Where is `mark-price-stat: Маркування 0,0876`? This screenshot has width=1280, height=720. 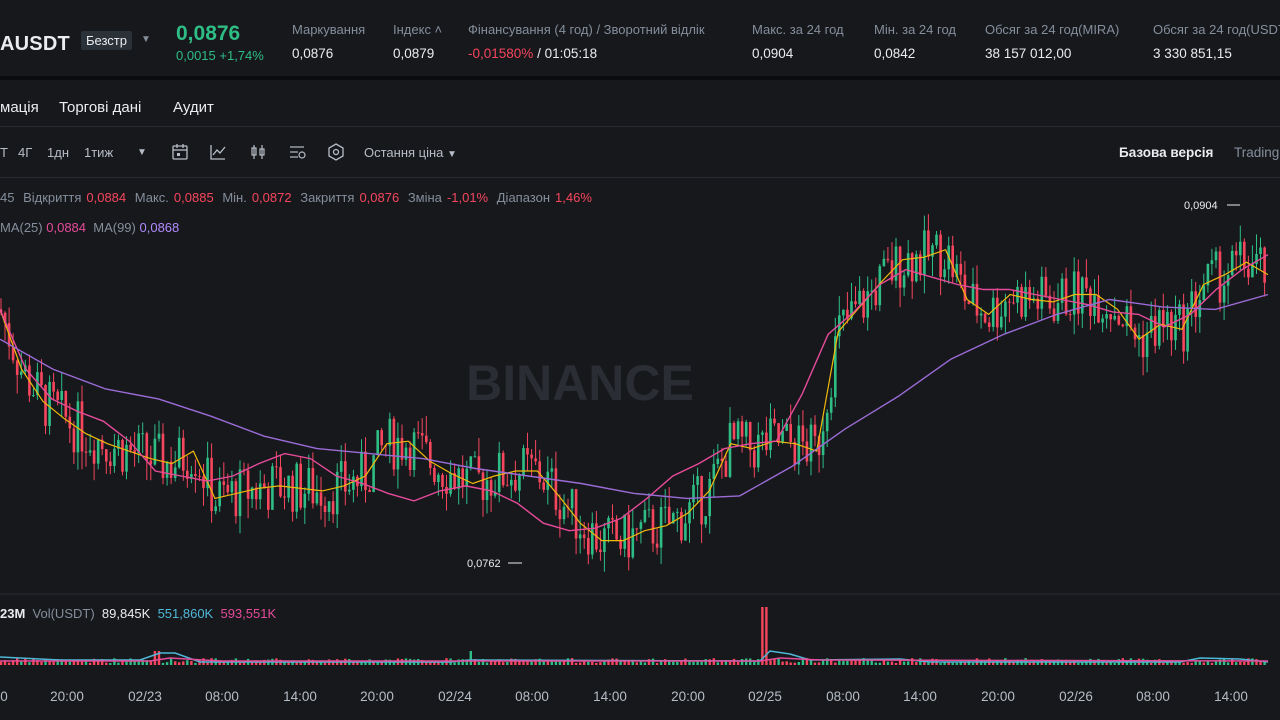
mark-price-stat: Маркування 0,0876 is located at coordinates (328, 41).